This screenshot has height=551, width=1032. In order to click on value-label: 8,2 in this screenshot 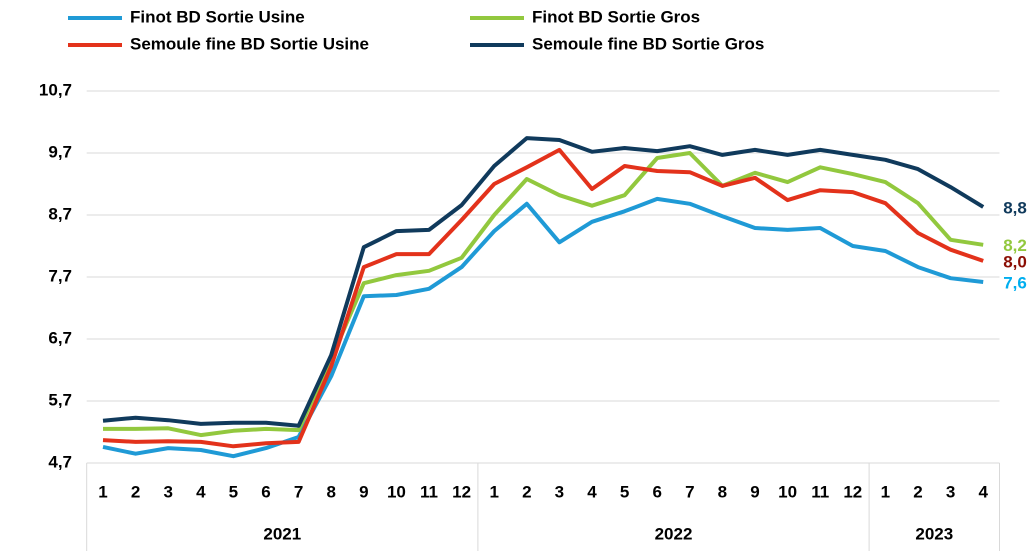, I will do `click(1015, 245)`.